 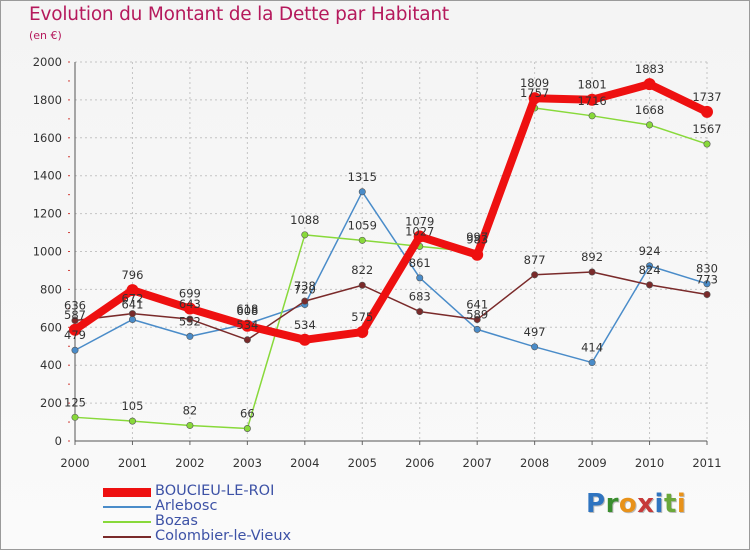 What do you see at coordinates (477, 463) in the screenshot?
I see `x-tick-label: 2007` at bounding box center [477, 463].